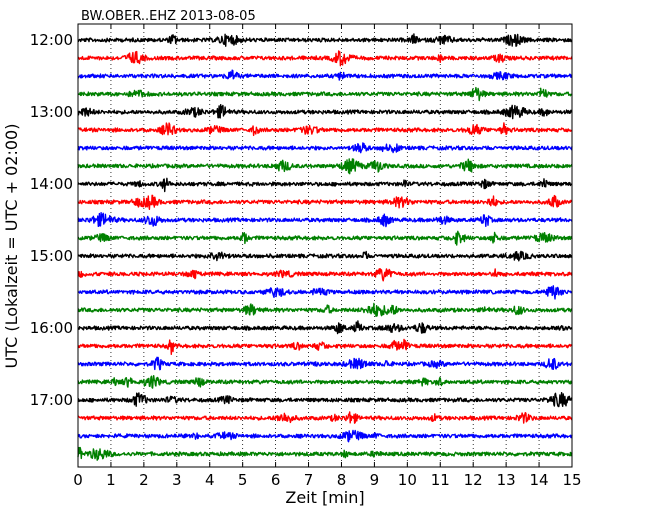 The height and width of the screenshot is (520, 650). What do you see at coordinates (539, 480) in the screenshot?
I see `x-tick-label: 14` at bounding box center [539, 480].